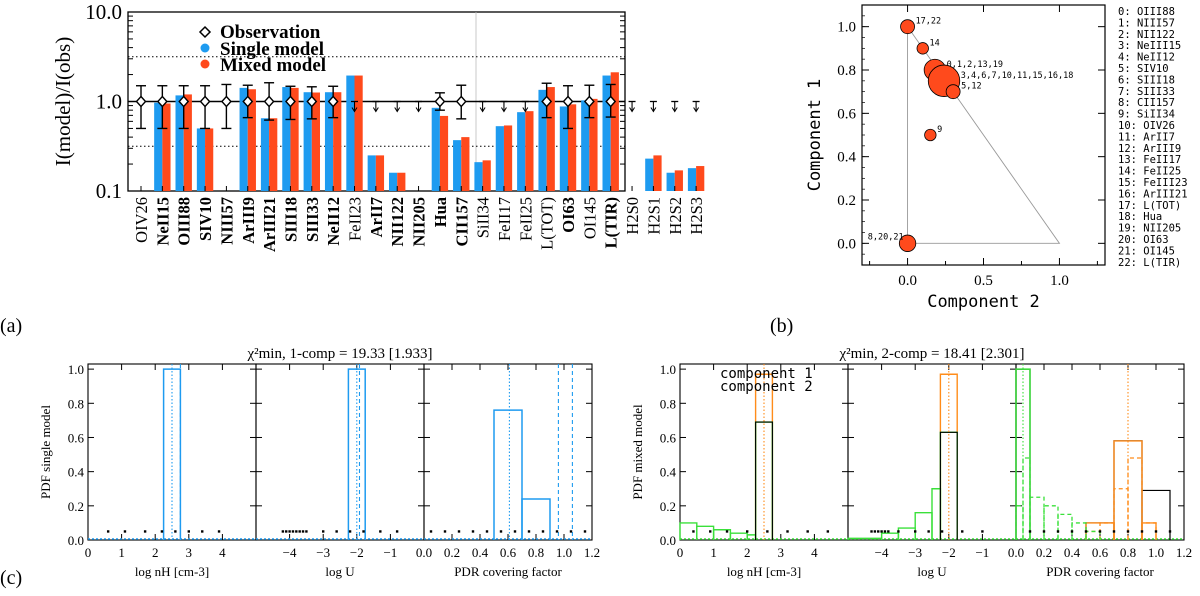 The width and height of the screenshot is (1200, 596). What do you see at coordinates (172, 571) in the screenshot?
I see `x-axis-label: log nH [cm-3]` at bounding box center [172, 571].